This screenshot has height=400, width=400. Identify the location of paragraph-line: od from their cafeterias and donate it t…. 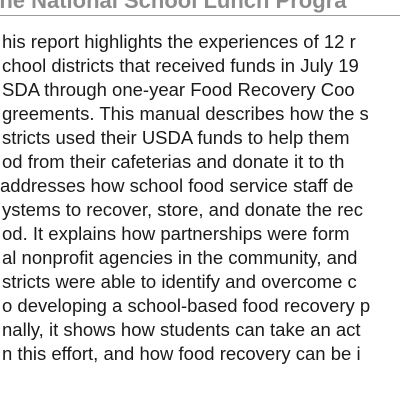
(173, 161).